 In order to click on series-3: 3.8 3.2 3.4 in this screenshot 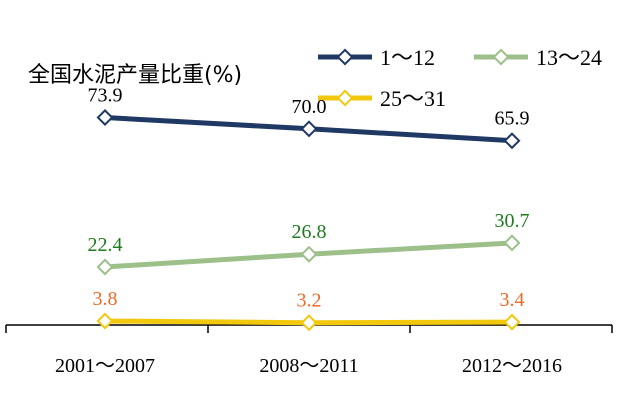, I will do `click(309, 310)`.